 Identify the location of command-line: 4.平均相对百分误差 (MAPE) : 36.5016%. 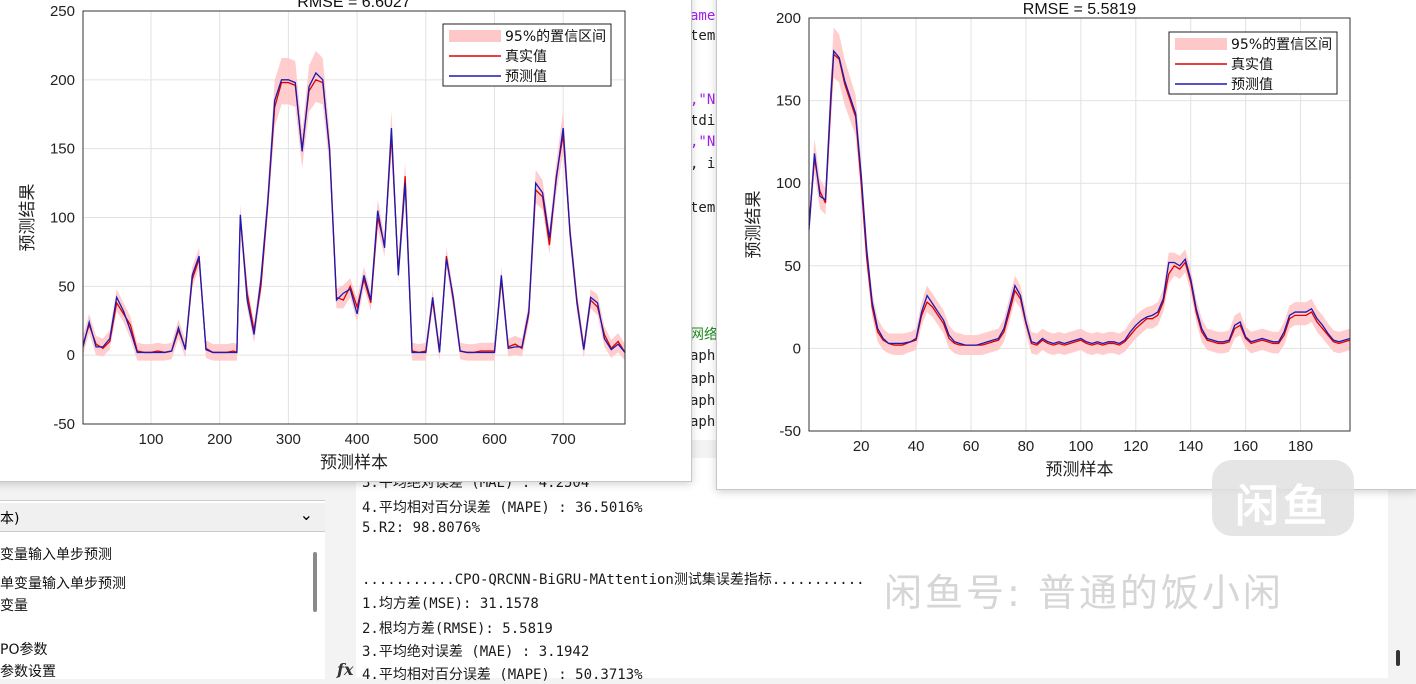
(502, 508).